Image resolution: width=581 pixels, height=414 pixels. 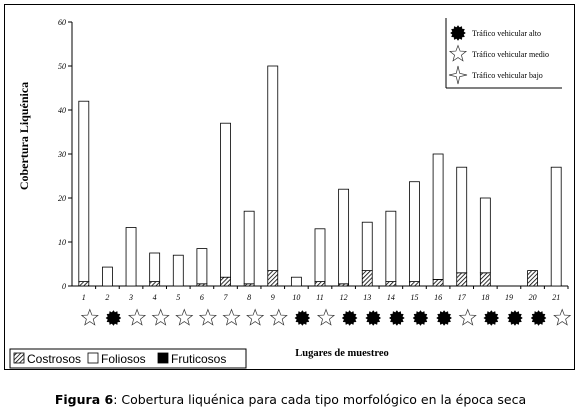 What do you see at coordinates (342, 353) in the screenshot?
I see `x-axis-label: Lugares de muestreo` at bounding box center [342, 353].